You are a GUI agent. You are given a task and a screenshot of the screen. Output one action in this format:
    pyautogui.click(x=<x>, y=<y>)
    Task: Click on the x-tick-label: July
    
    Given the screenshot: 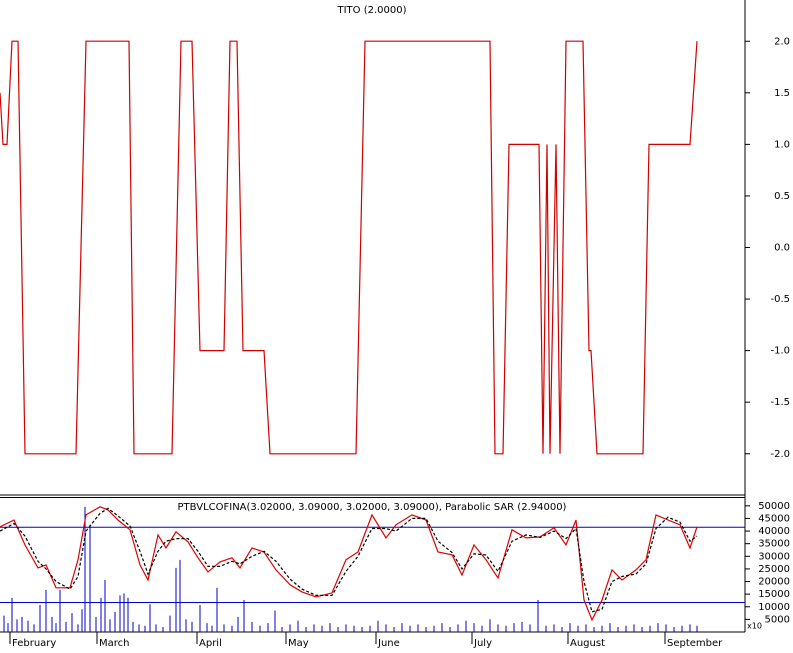 What is the action you would take?
    pyautogui.click(x=482, y=643)
    